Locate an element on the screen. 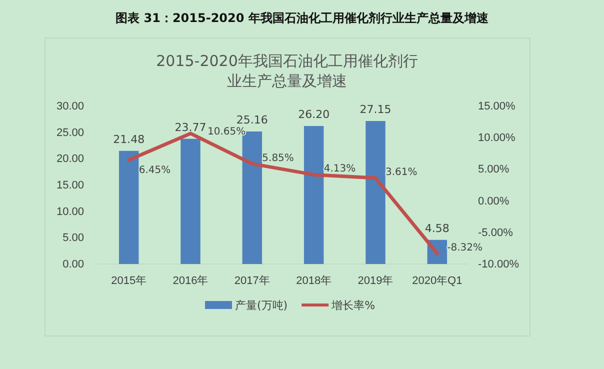 The height and width of the screenshot is (369, 604). data-label: 3.61% is located at coordinates (402, 172).